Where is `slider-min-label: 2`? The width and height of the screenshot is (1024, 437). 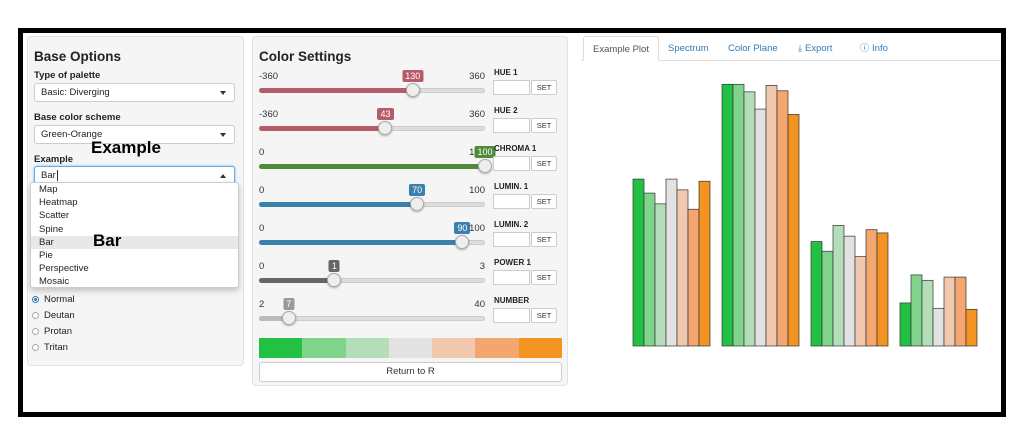
slider-min-label: 2 is located at coordinates (262, 304).